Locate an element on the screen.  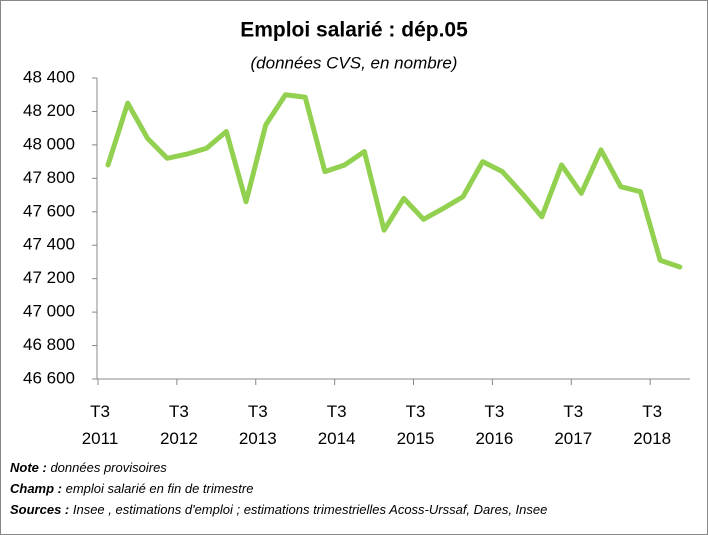
note-text: données provisoires is located at coordinates (106, 467).